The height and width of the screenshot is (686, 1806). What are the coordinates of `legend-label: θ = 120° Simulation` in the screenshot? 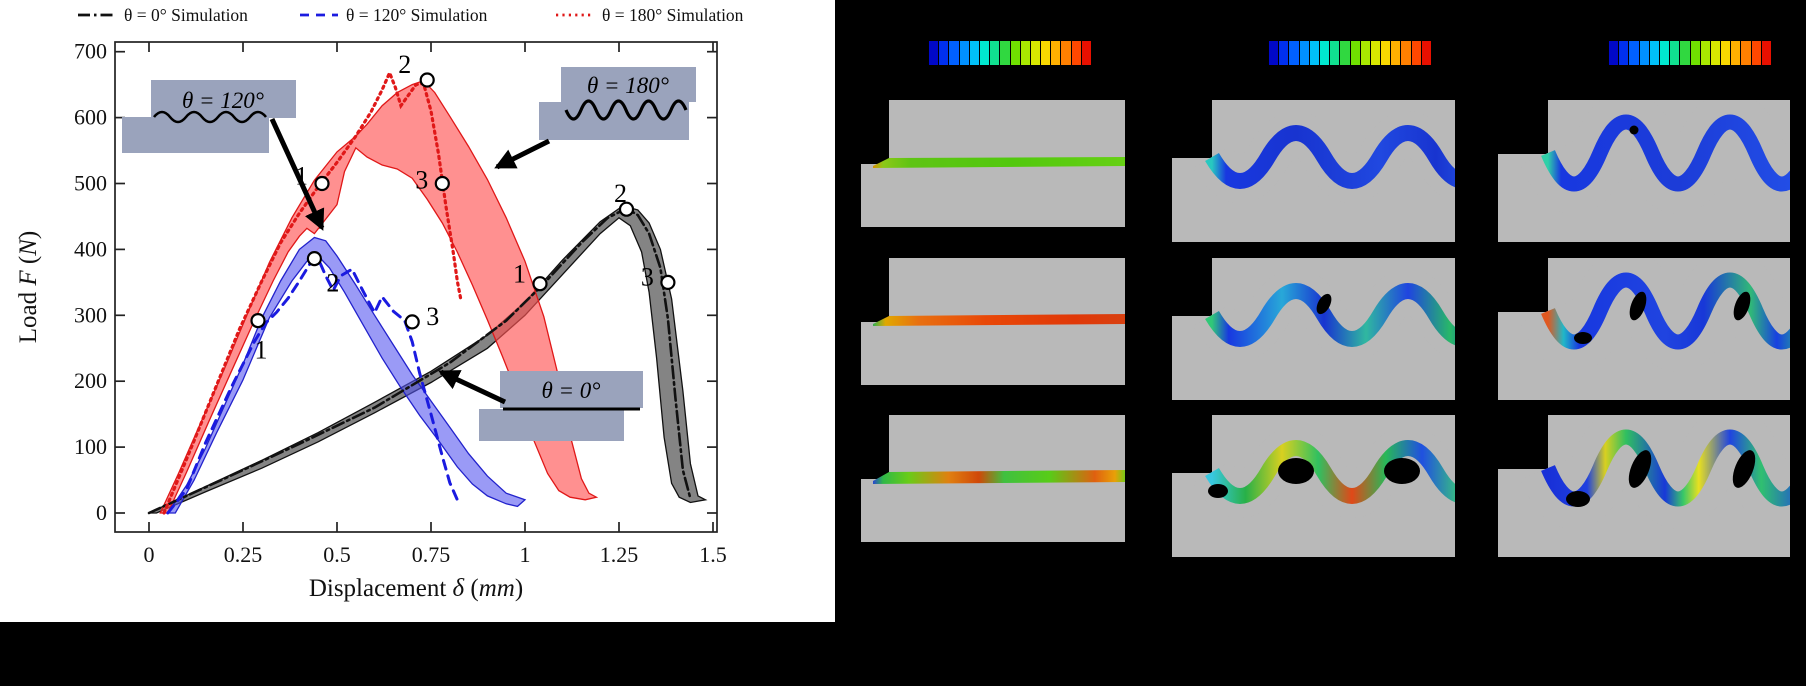 It's located at (417, 15).